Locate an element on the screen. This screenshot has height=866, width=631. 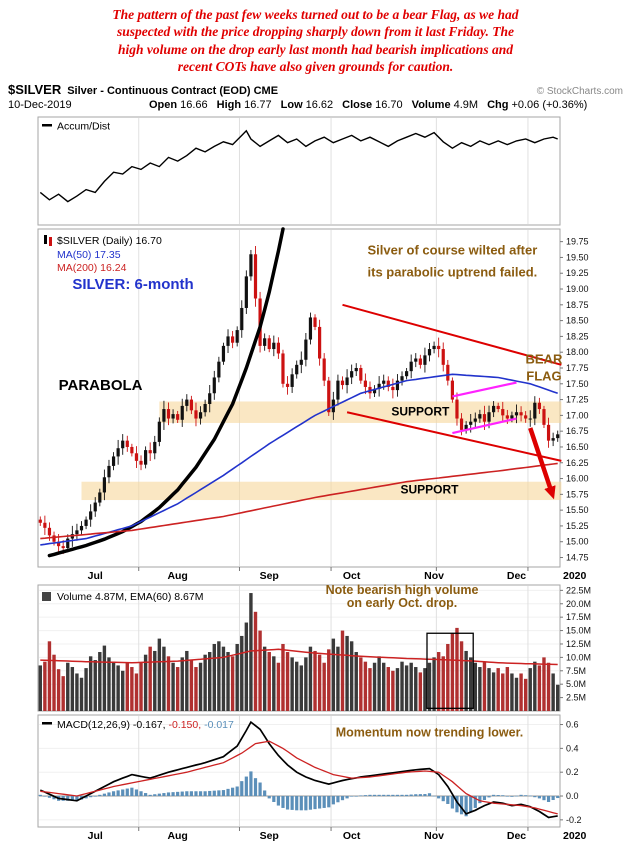
svg-text: SILVER: 6-month is located at coordinates (132, 284).